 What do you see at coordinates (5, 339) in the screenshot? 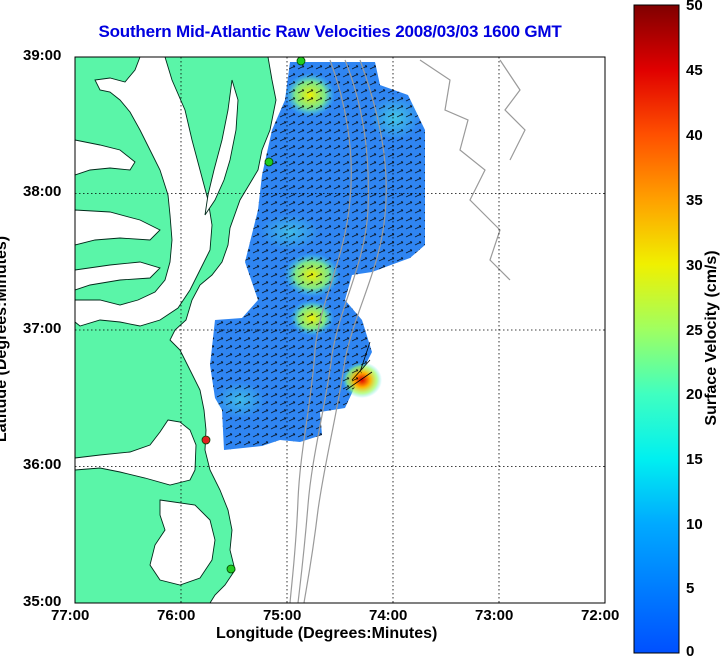
I see `y-axis-label: Latitude (Degrees:Minutes)` at bounding box center [5, 339].